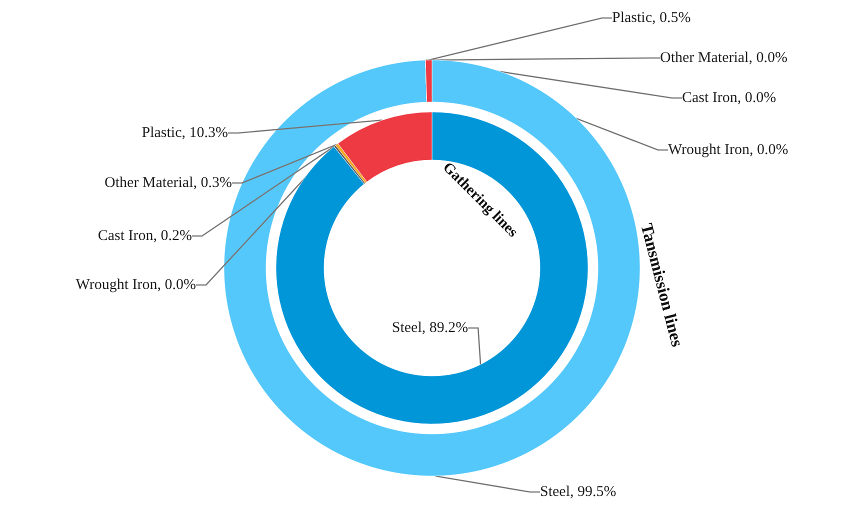 This screenshot has width=854, height=508. What do you see at coordinates (578, 492) in the screenshot?
I see `slice-label: Steel, 99.5%` at bounding box center [578, 492].